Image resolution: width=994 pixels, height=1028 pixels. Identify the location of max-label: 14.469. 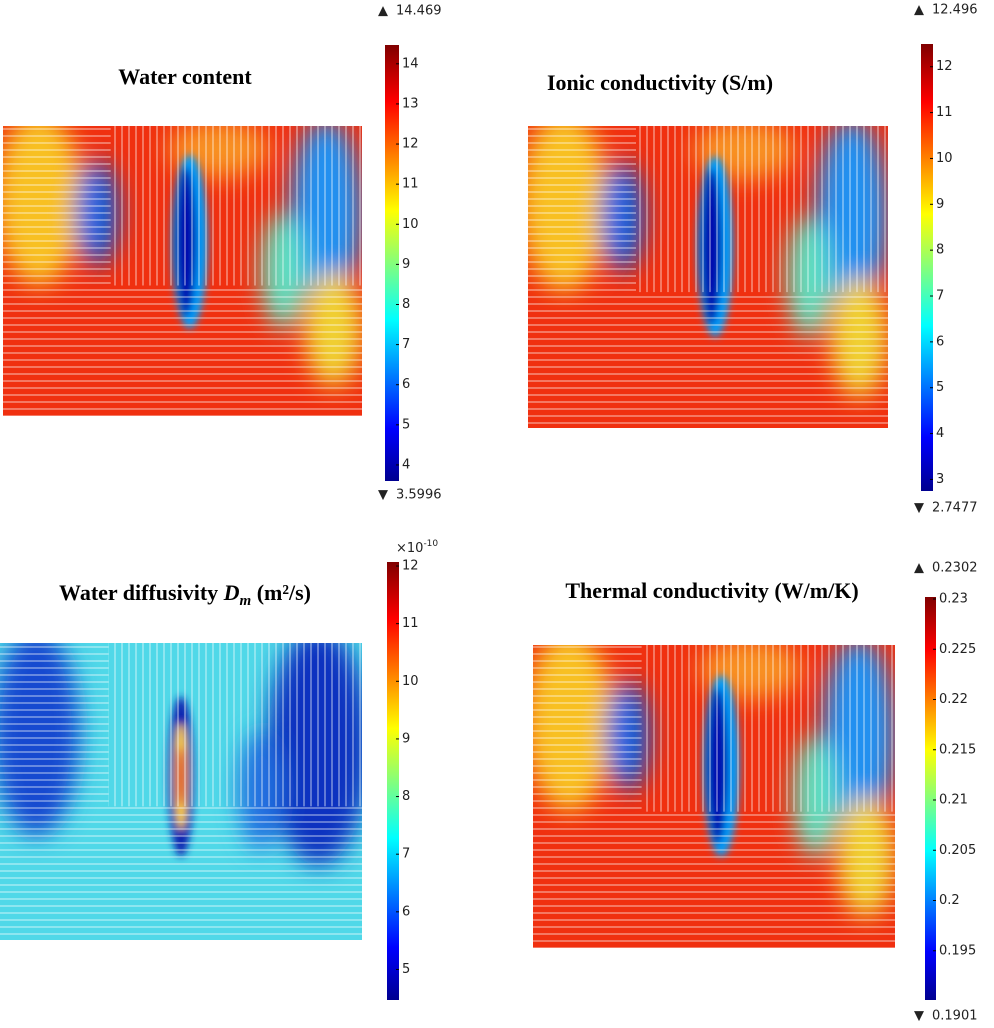
(419, 11).